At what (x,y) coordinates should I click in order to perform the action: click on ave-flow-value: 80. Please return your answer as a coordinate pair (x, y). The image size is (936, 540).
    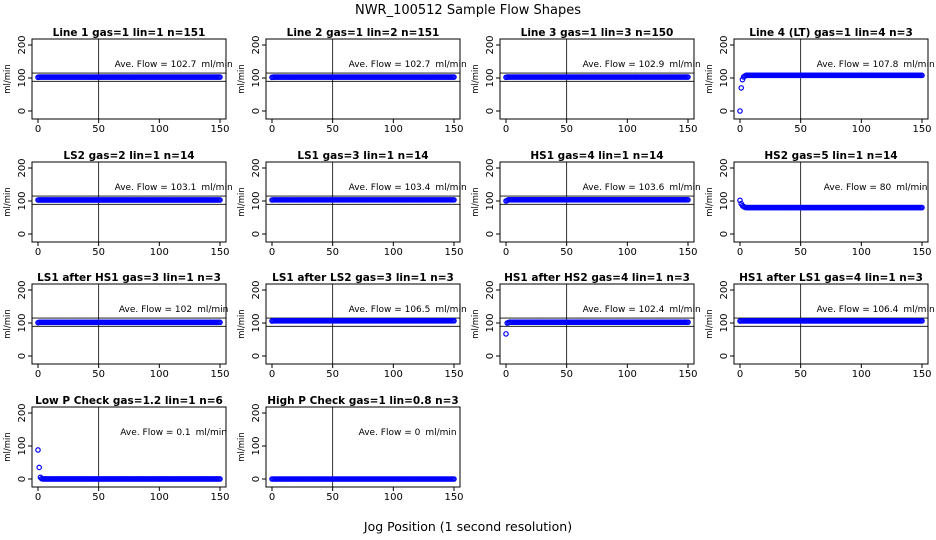
    Looking at the image, I should click on (886, 188).